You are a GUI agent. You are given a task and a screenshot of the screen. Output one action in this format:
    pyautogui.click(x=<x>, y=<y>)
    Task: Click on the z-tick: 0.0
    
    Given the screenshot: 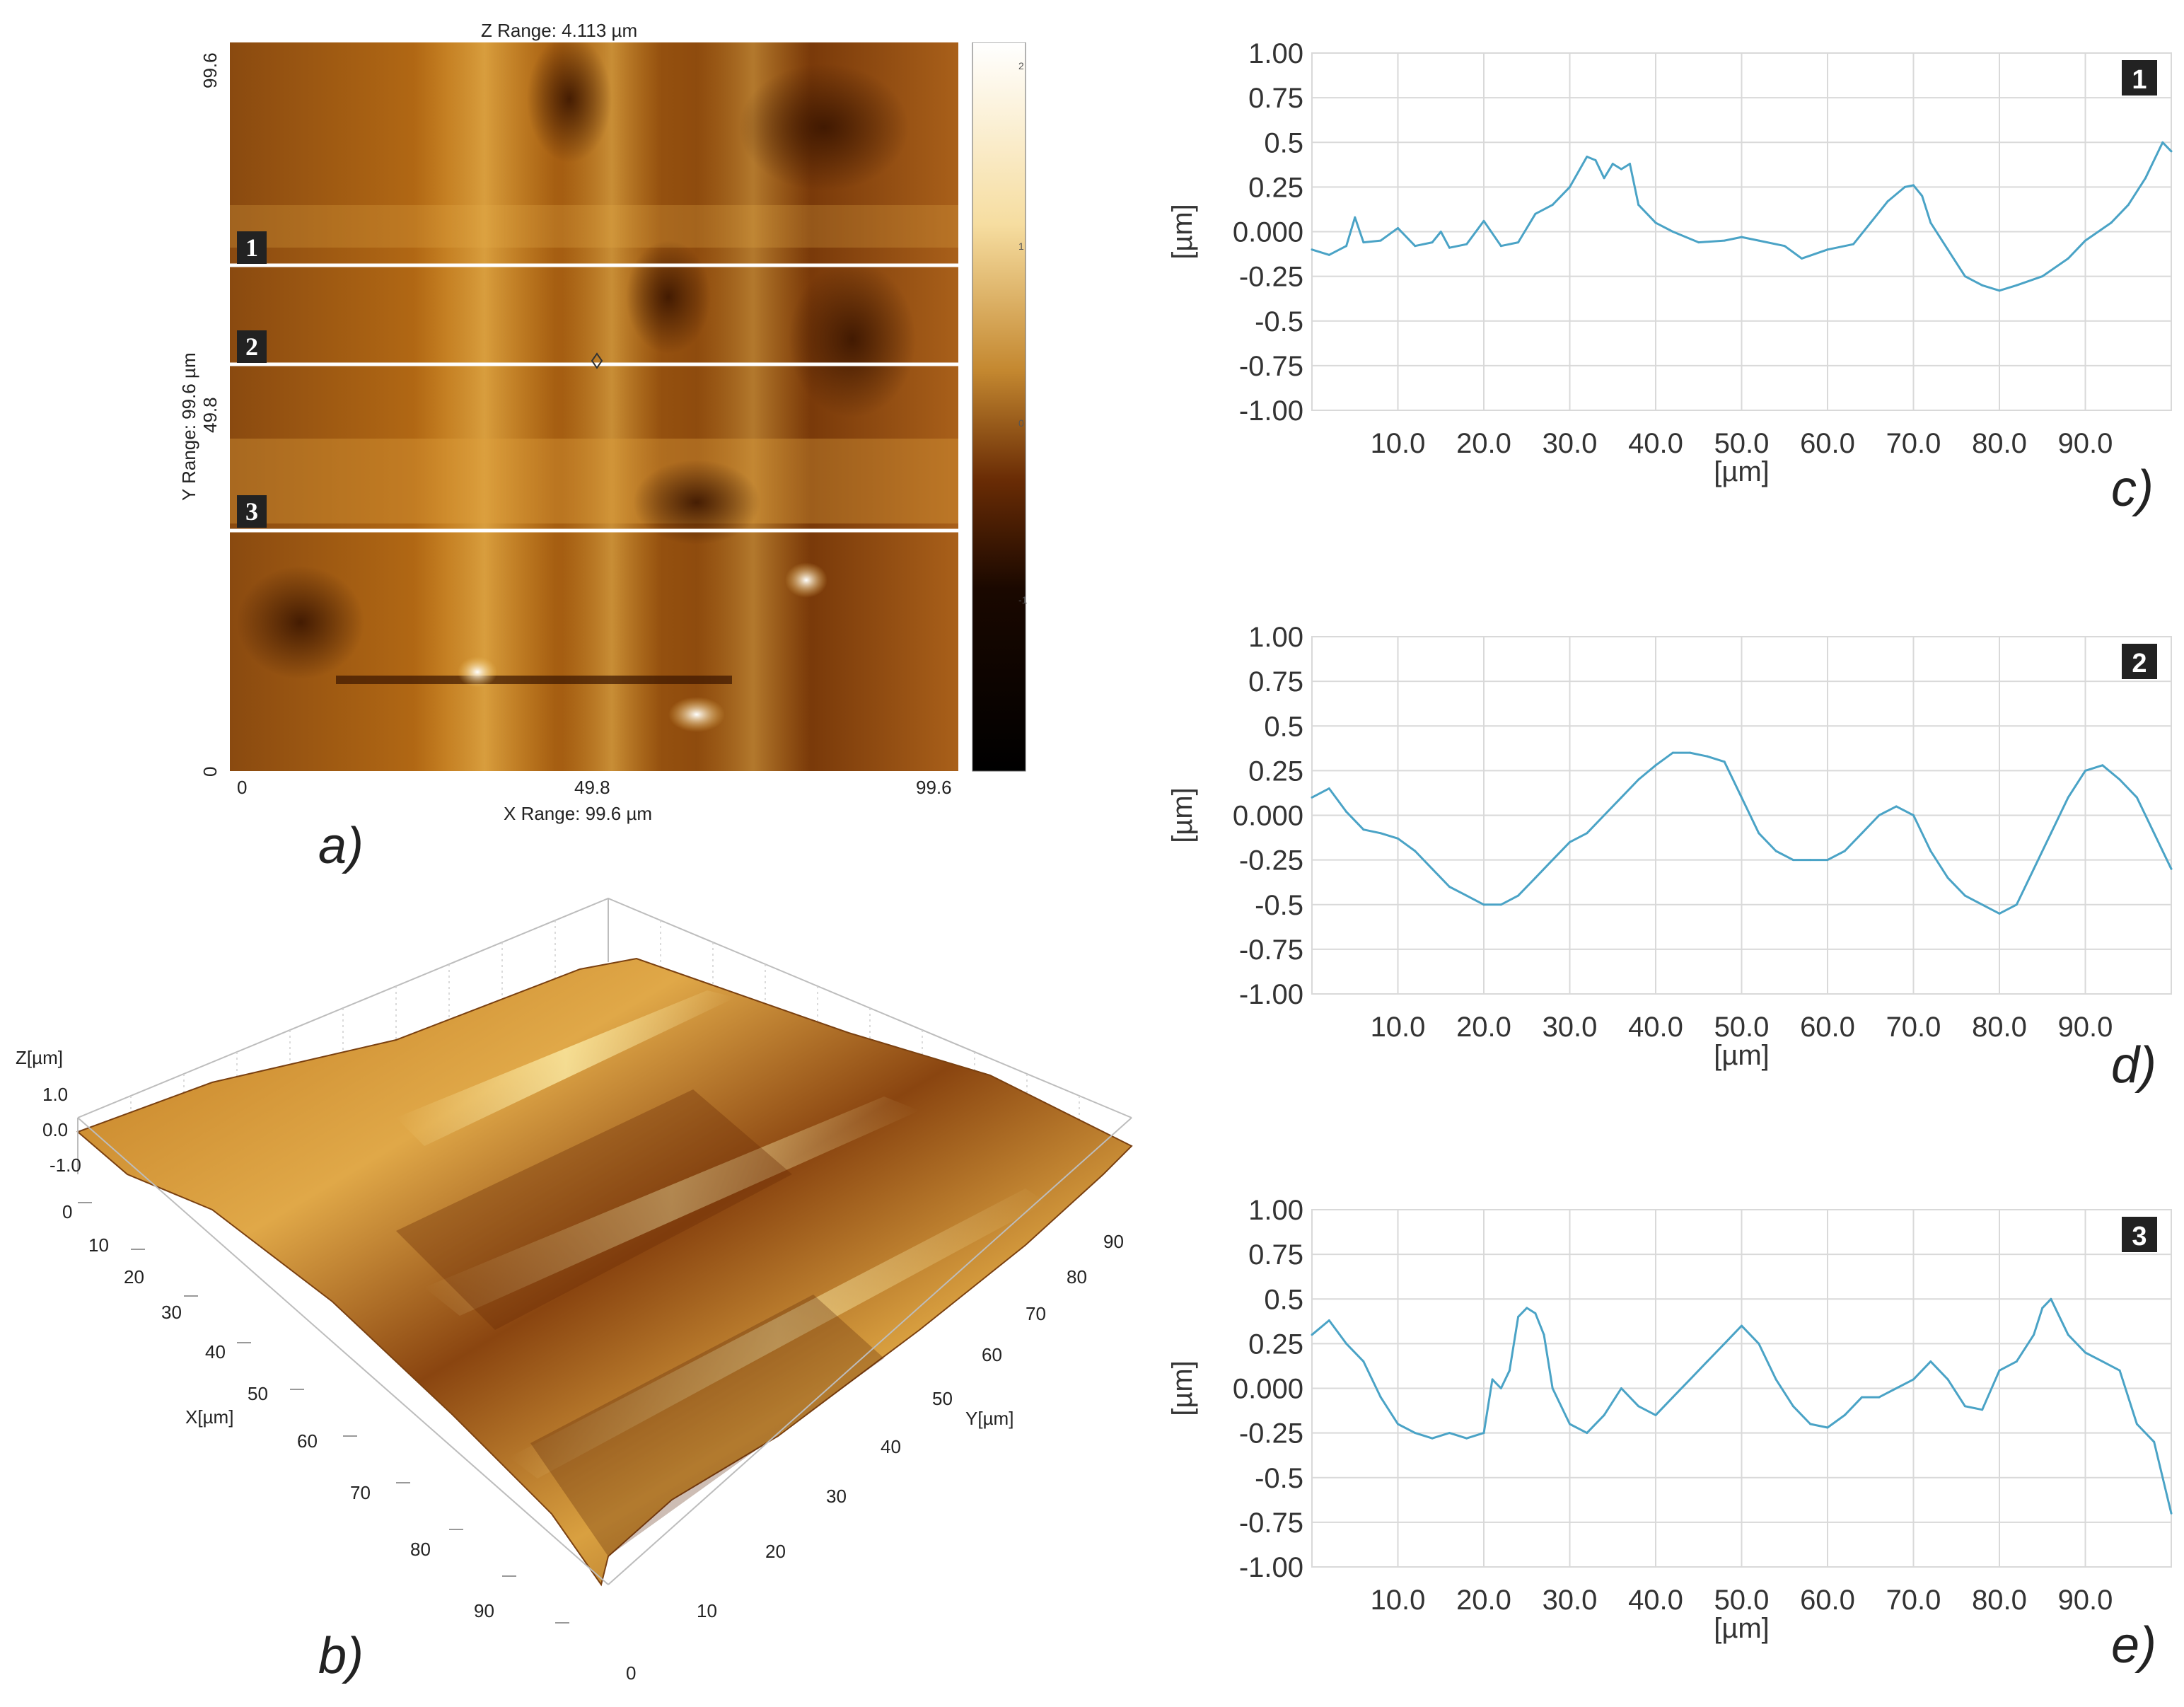 What is the action you would take?
    pyautogui.click(x=55, y=1129)
    